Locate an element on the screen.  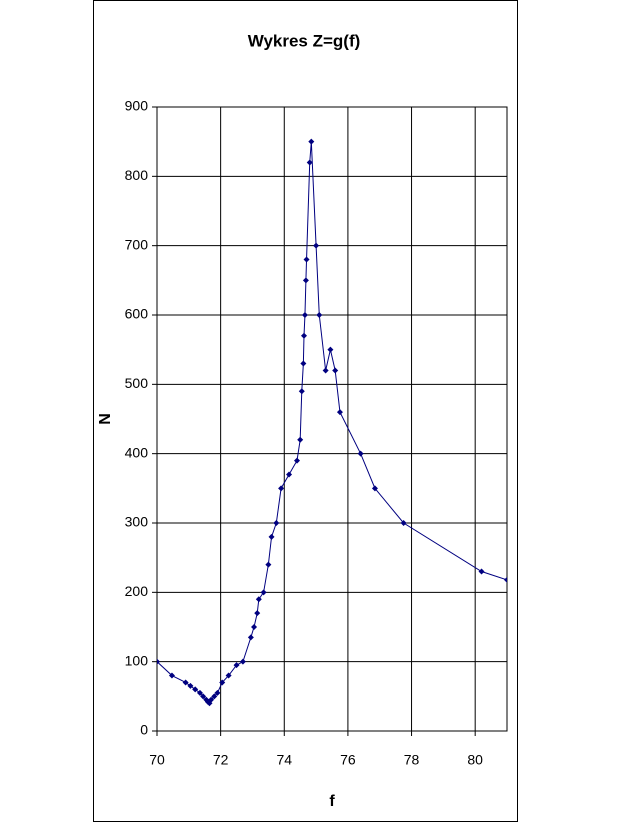
x-axis-label: f is located at coordinates (332, 801).